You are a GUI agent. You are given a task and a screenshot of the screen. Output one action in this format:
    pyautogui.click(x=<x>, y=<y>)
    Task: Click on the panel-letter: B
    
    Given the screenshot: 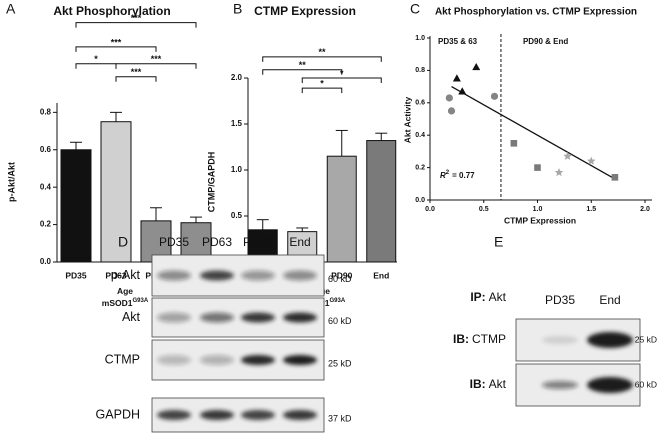 What is the action you would take?
    pyautogui.click(x=237, y=9)
    